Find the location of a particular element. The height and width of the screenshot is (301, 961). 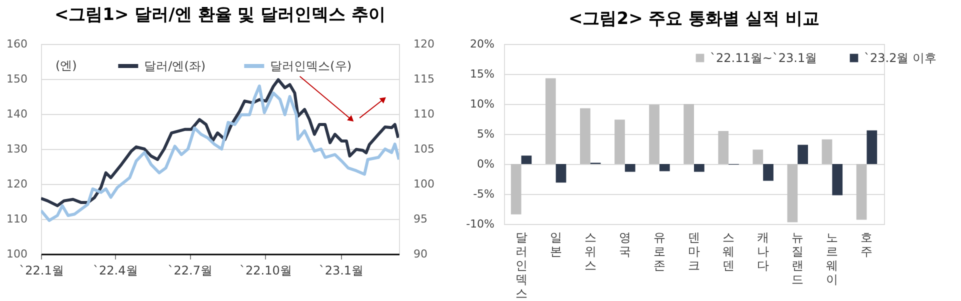

y-tick-label: 160 is located at coordinates (17, 44).